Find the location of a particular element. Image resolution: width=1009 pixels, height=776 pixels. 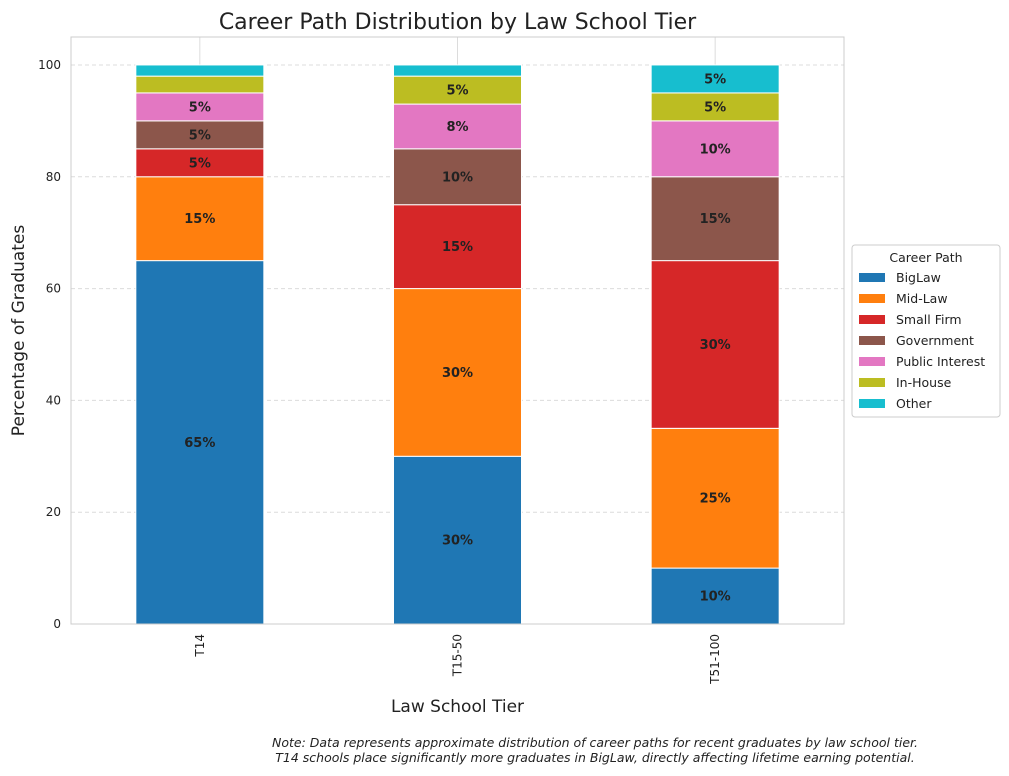

legend-entry: Public Interest is located at coordinates (940, 361).